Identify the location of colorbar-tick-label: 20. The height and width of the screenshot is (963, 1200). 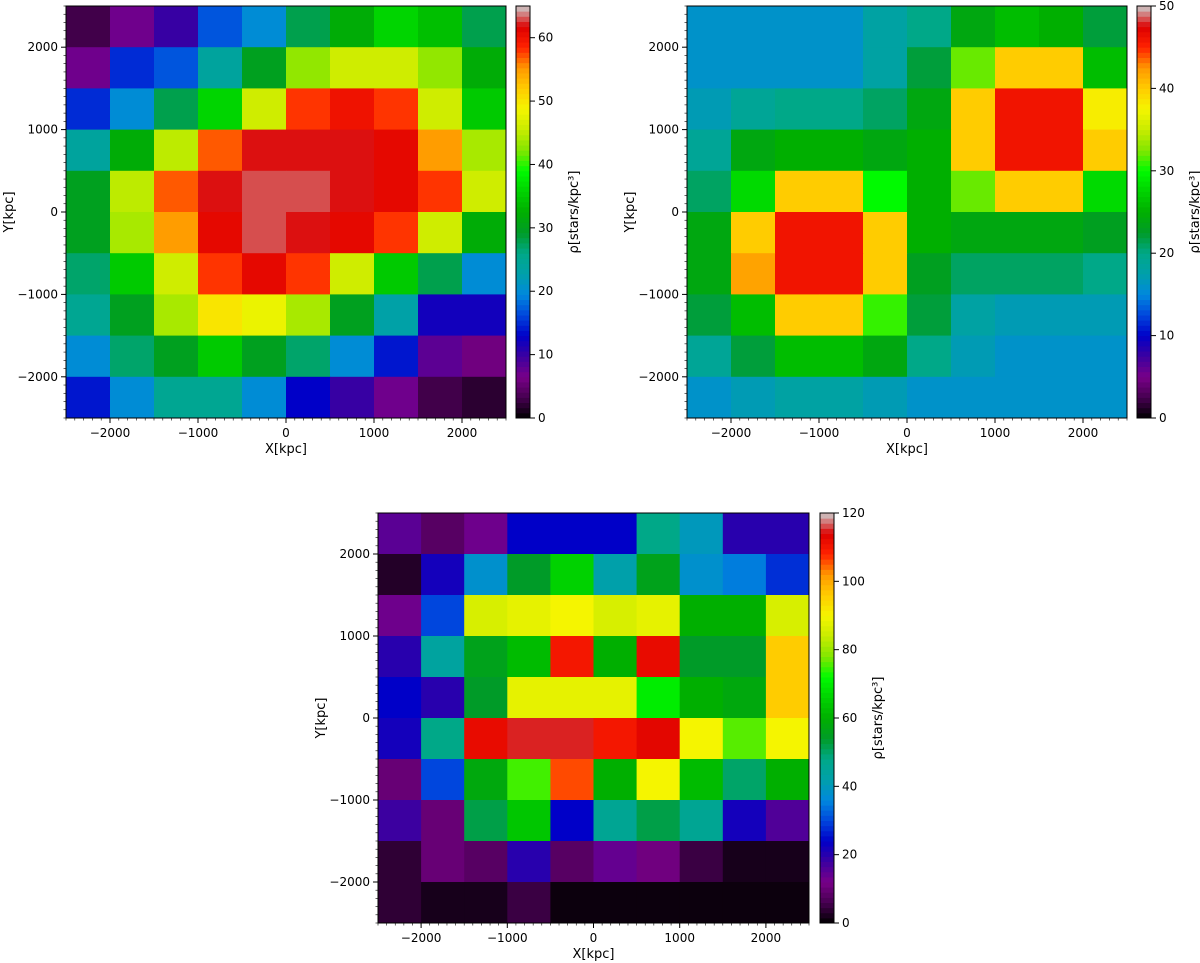
(545, 291).